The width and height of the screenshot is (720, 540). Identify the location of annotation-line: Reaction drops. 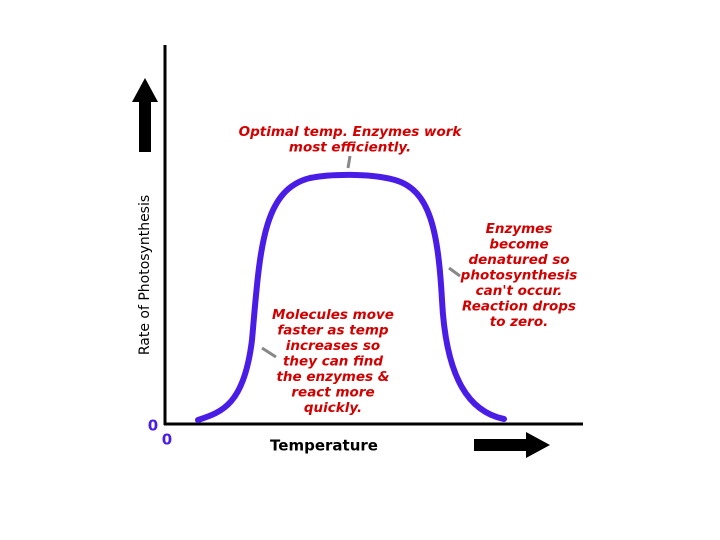
(519, 307).